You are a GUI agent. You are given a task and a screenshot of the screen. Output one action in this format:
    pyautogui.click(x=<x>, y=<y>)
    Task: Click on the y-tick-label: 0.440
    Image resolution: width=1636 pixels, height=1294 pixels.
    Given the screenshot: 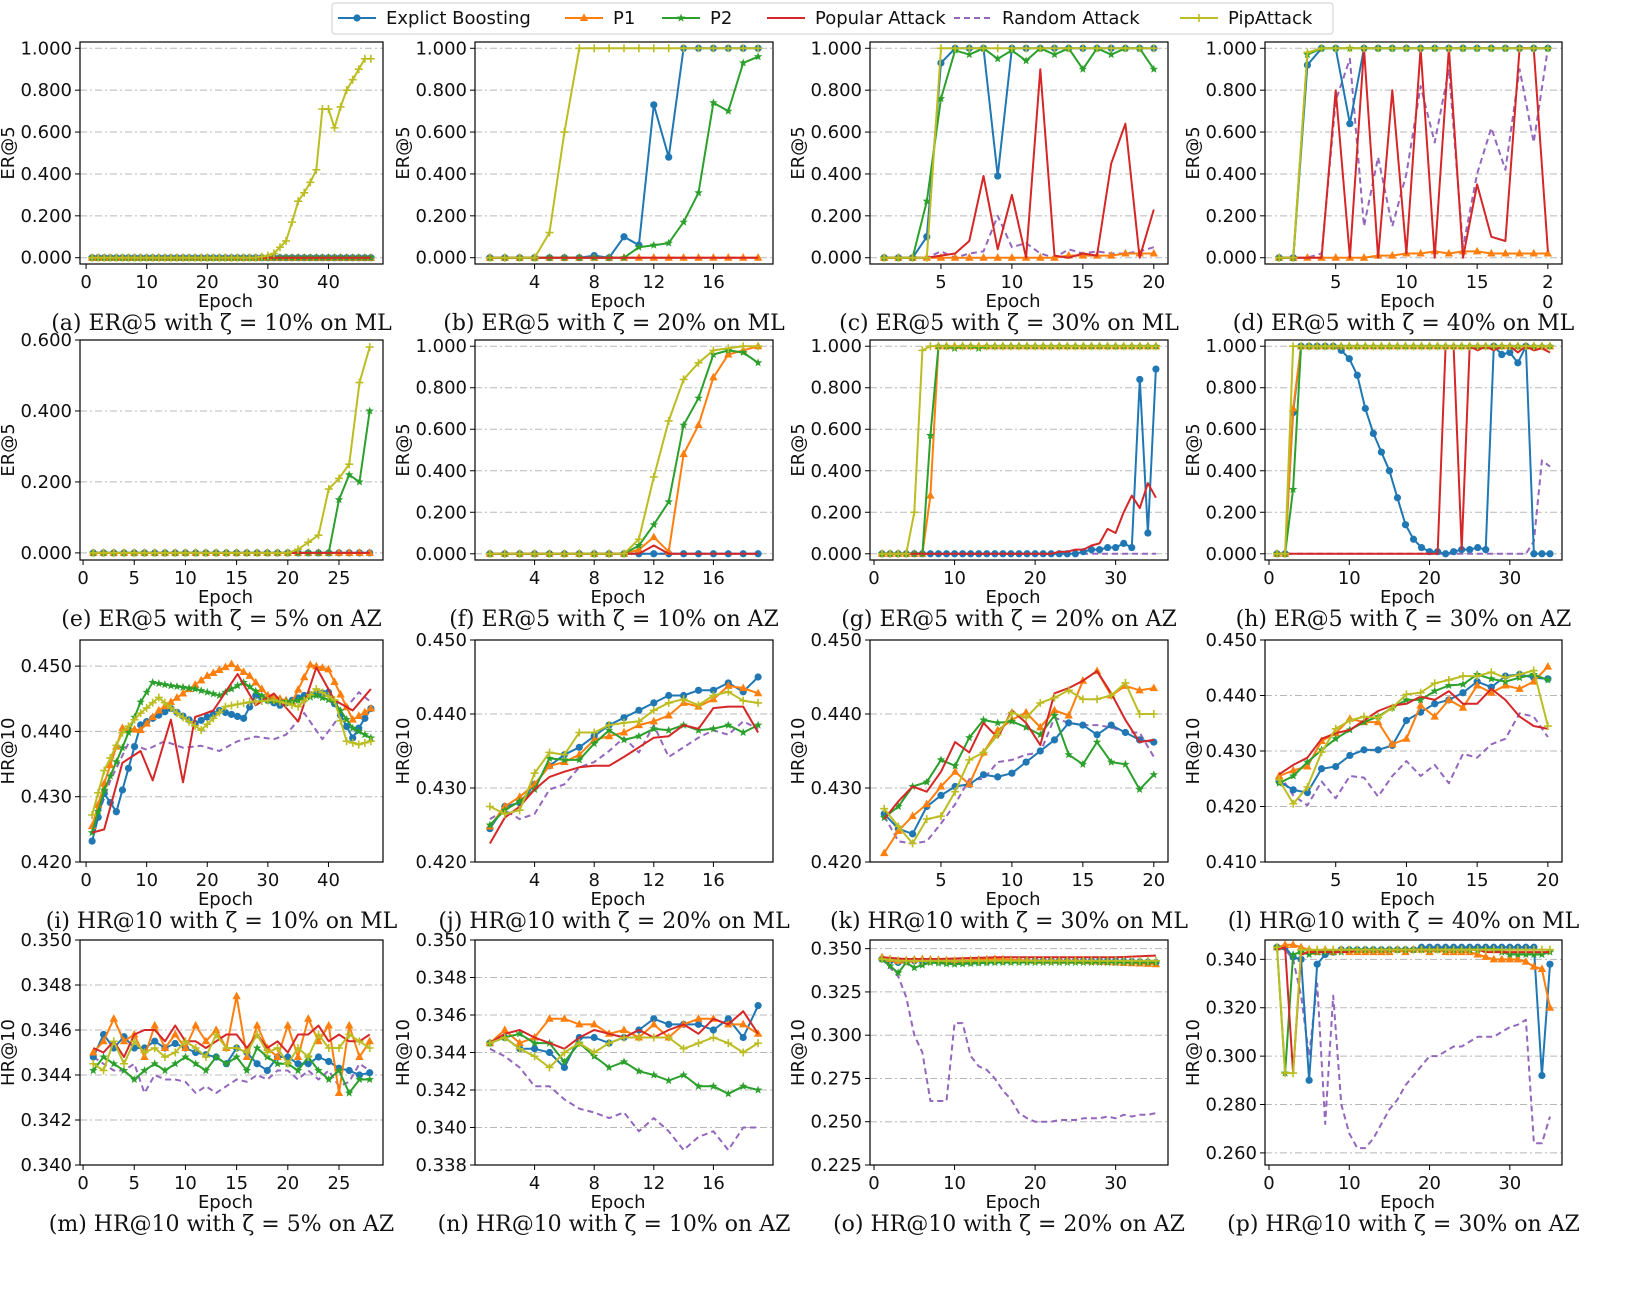 What is the action you would take?
    pyautogui.click(x=46, y=731)
    